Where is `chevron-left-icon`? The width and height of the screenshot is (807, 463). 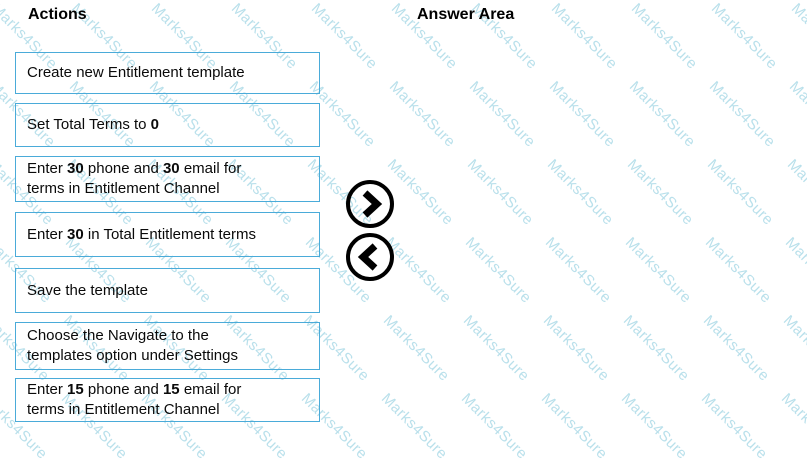
chevron-left-icon is located at coordinates (370, 257).